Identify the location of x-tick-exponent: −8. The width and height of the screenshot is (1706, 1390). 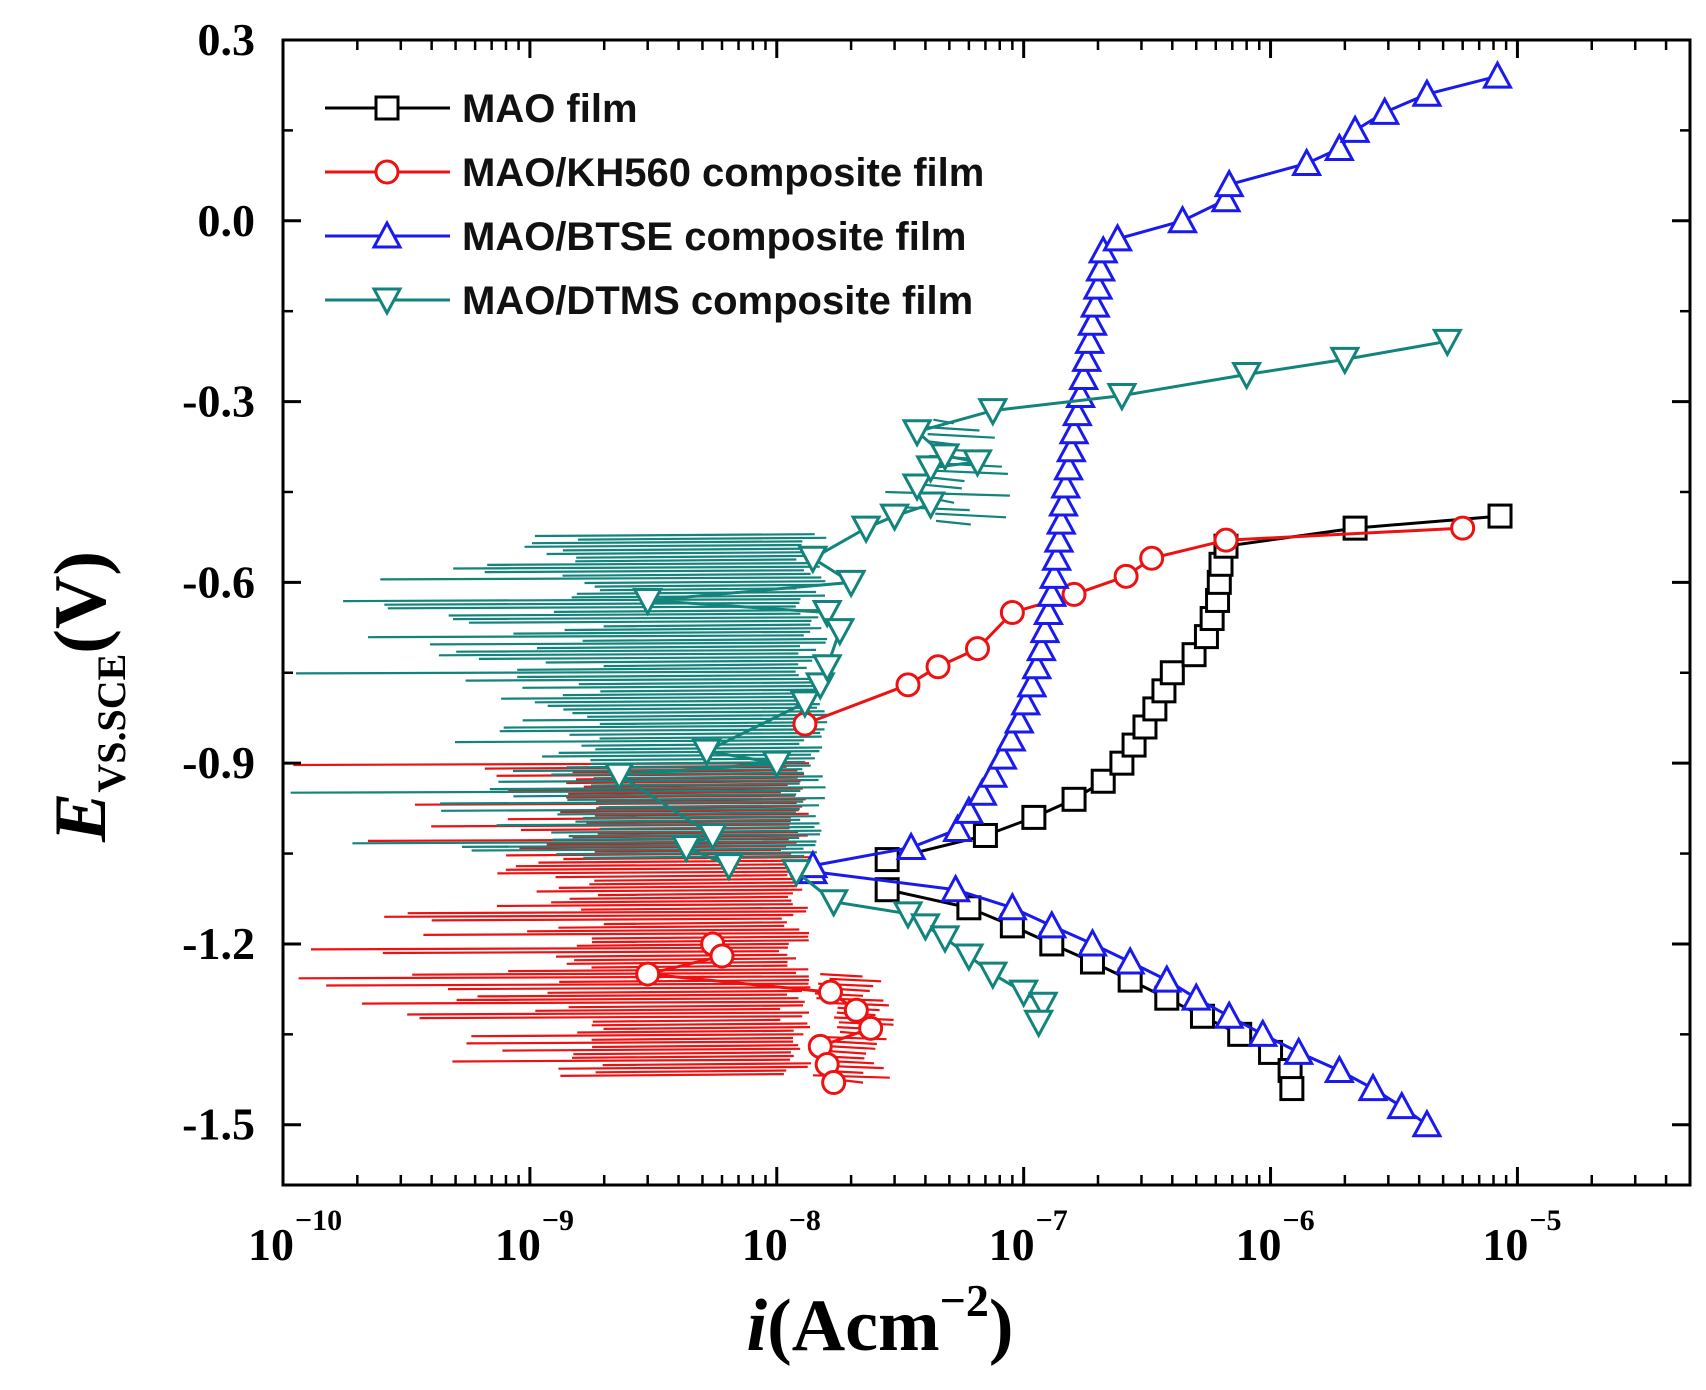
(805, 1220).